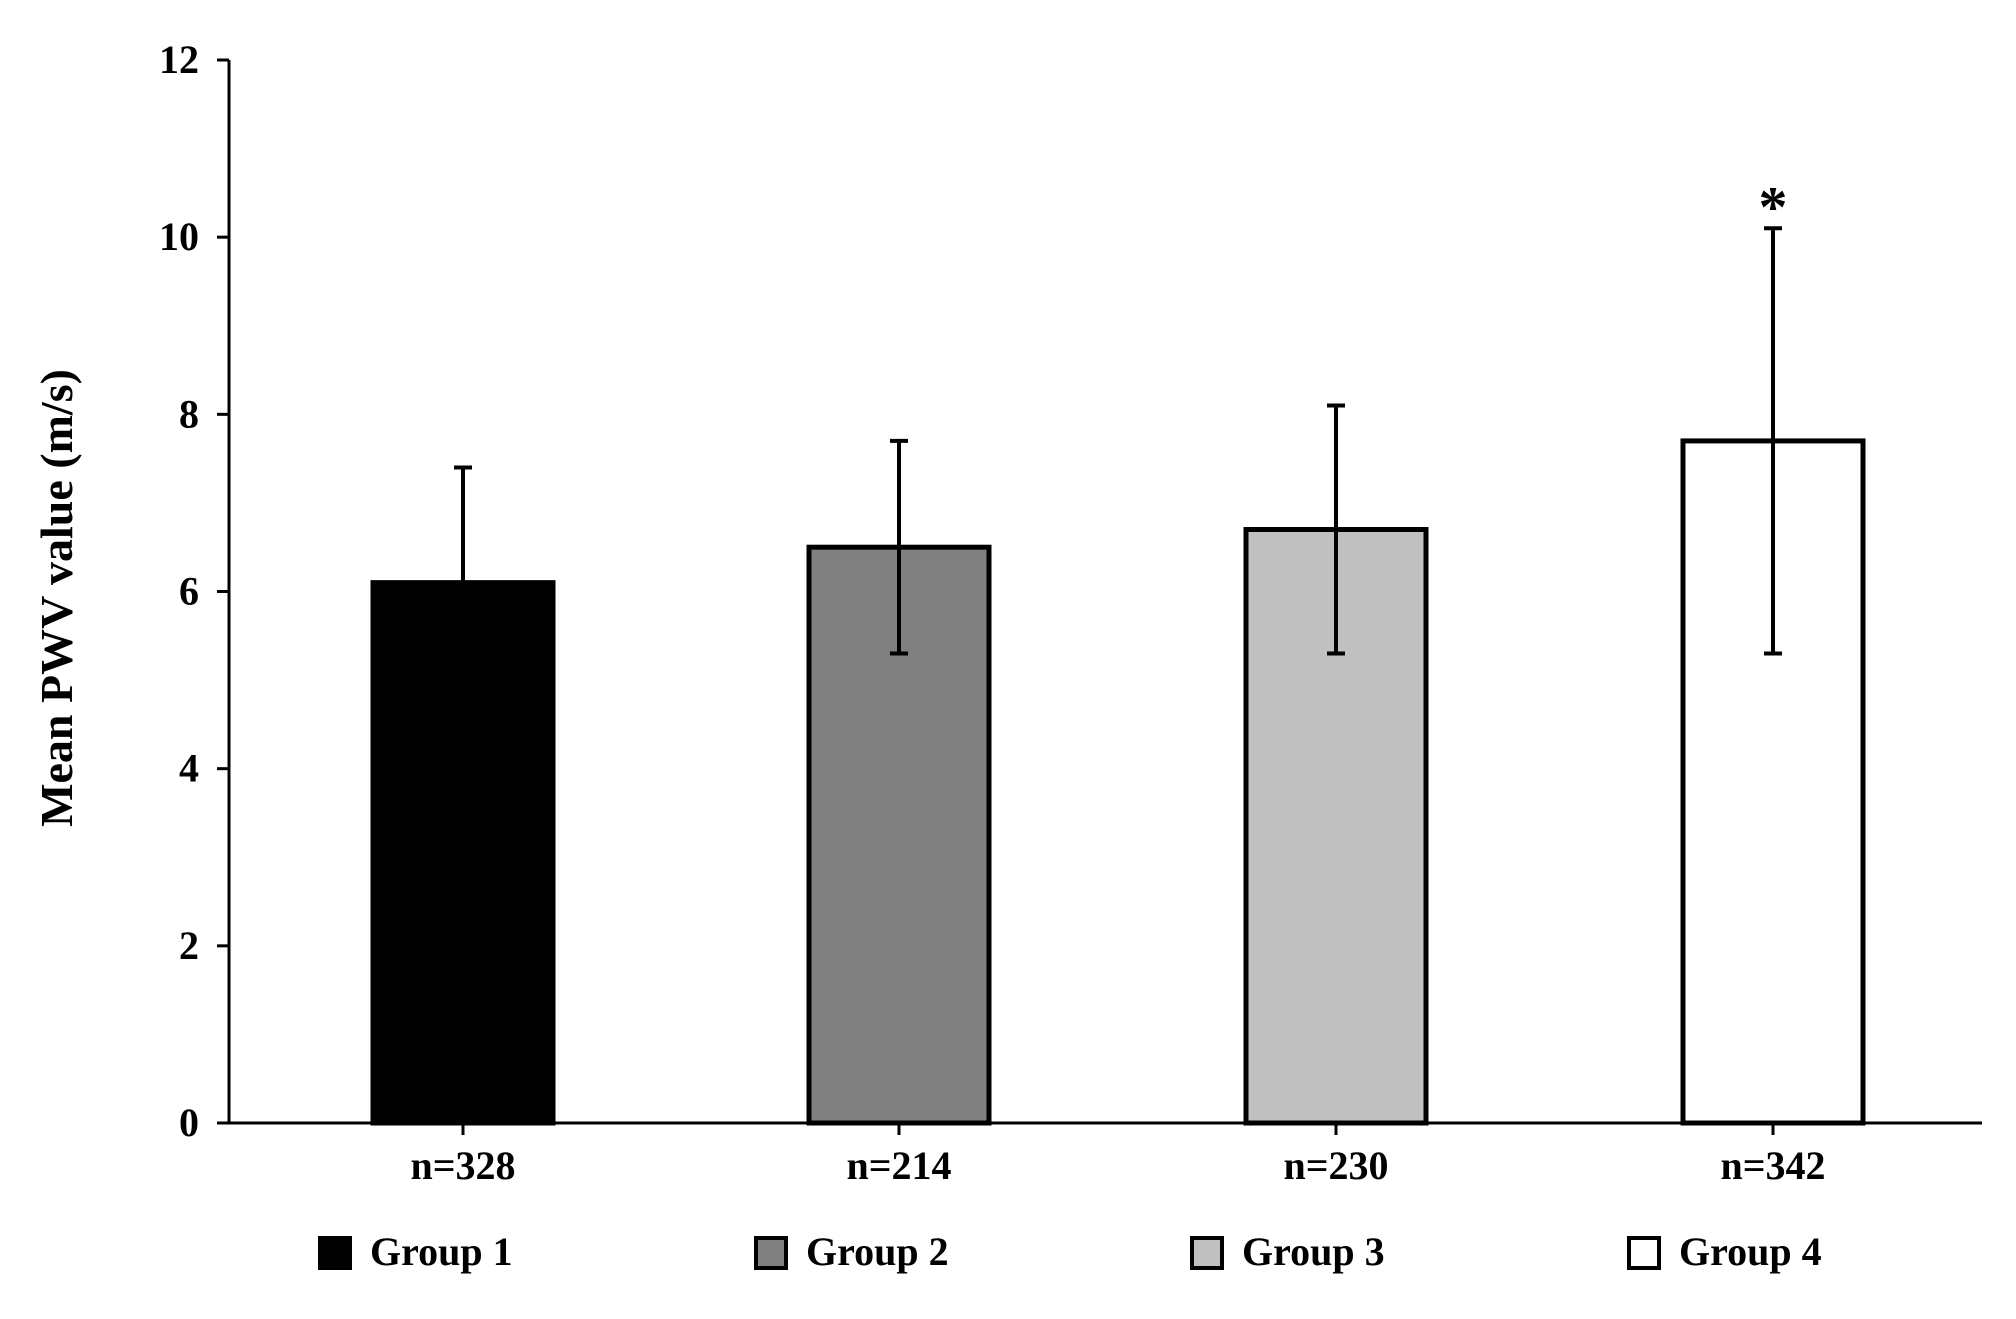 The image size is (2016, 1319). Describe the element at coordinates (1750, 1251) in the screenshot. I see `legend-label: Group 4` at that location.